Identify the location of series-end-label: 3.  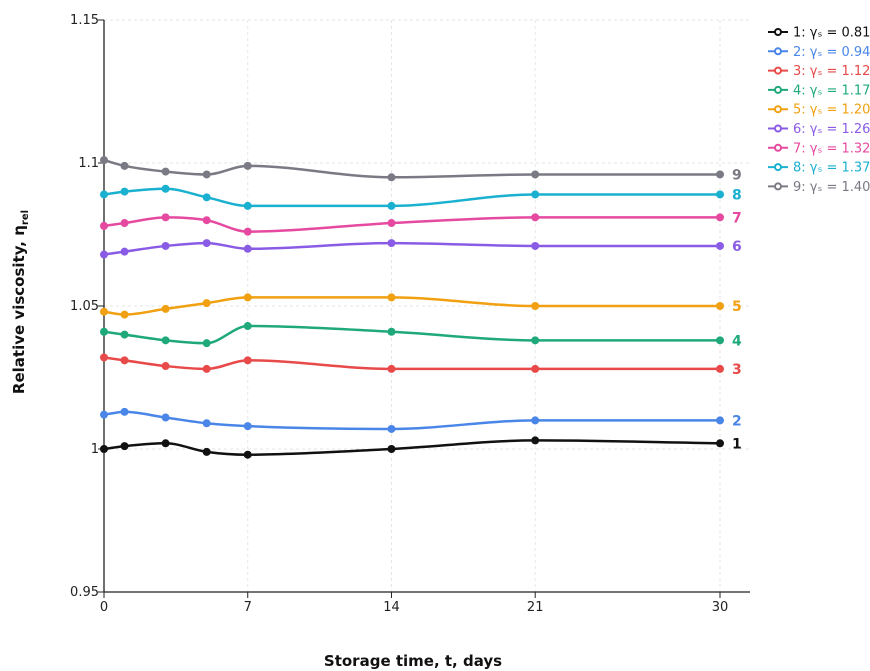
(737, 370).